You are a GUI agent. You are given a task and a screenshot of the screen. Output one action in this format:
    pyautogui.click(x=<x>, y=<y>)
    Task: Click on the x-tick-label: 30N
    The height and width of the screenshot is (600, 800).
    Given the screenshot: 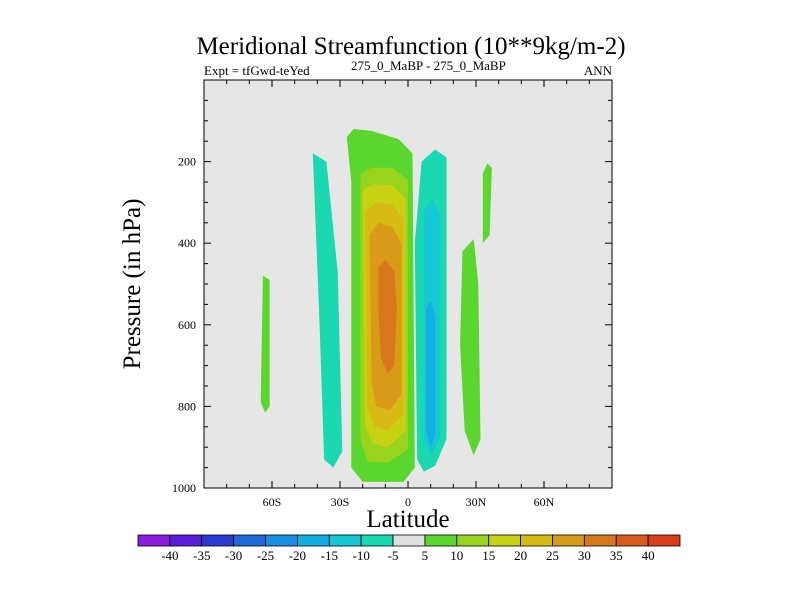 What is the action you would take?
    pyautogui.click(x=476, y=502)
    